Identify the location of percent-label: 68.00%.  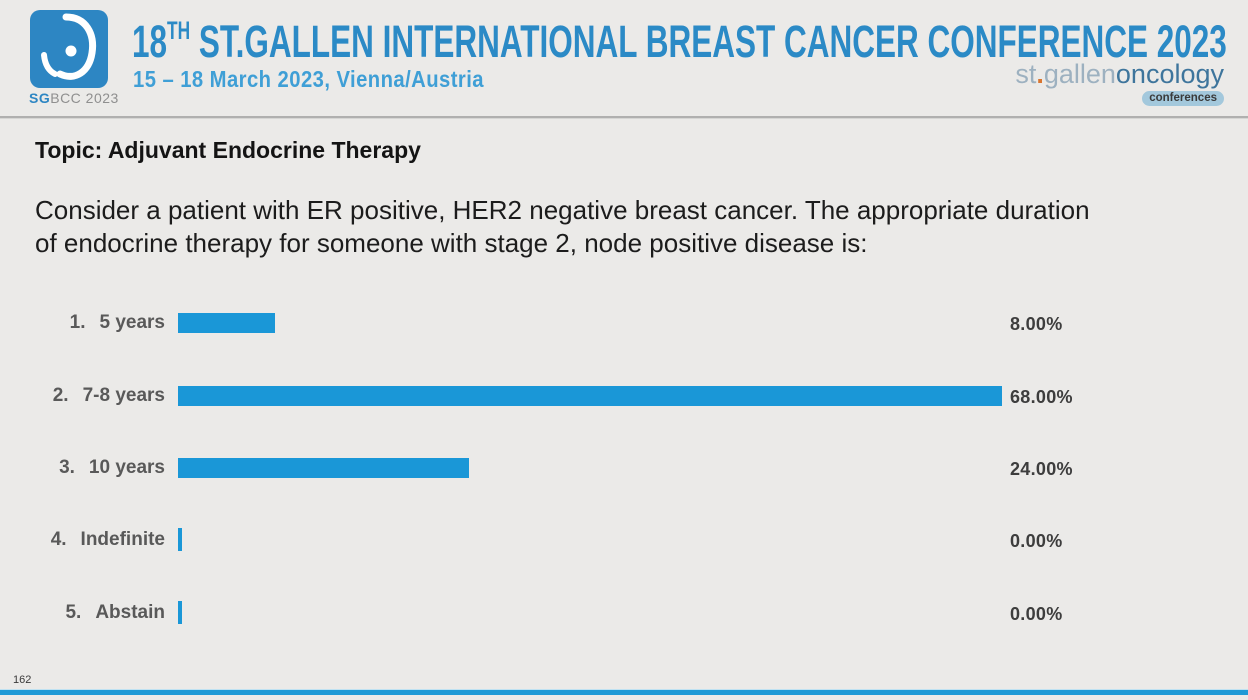
(1041, 397).